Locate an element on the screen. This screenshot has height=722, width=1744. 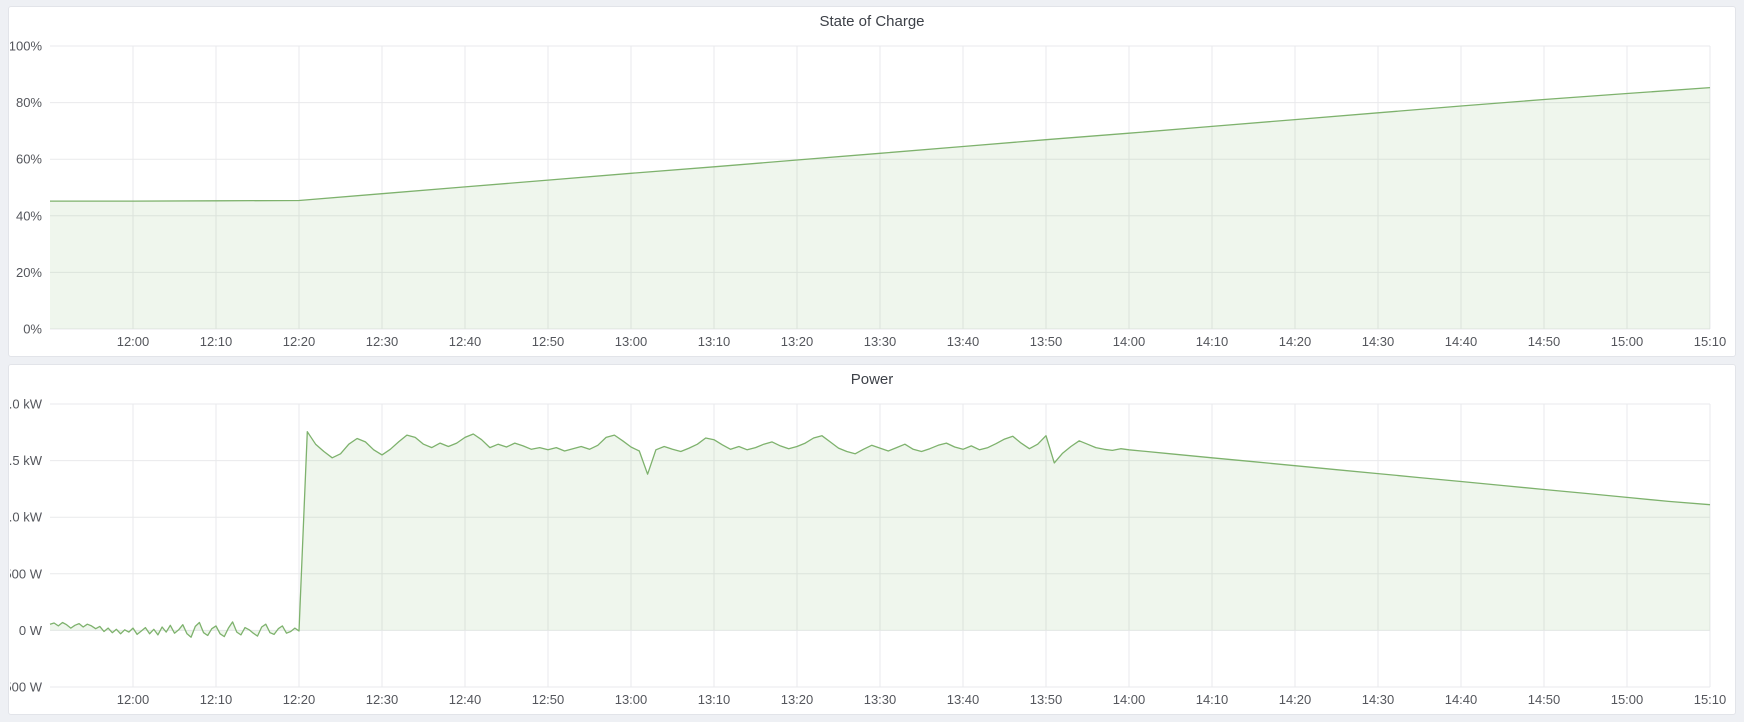
y-tick-label: 80% is located at coordinates (29, 102).